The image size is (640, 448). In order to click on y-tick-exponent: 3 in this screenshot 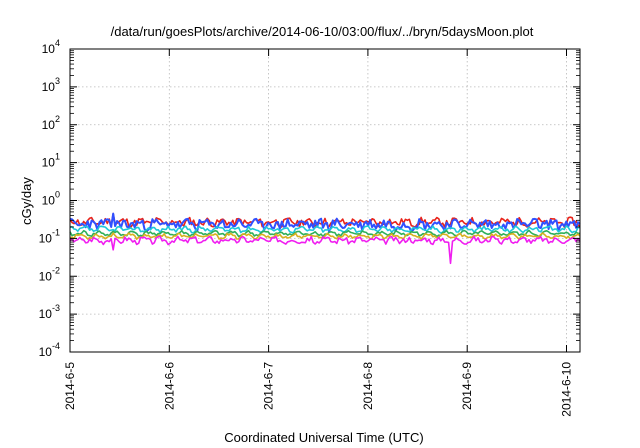, I will do `click(57, 81)`.